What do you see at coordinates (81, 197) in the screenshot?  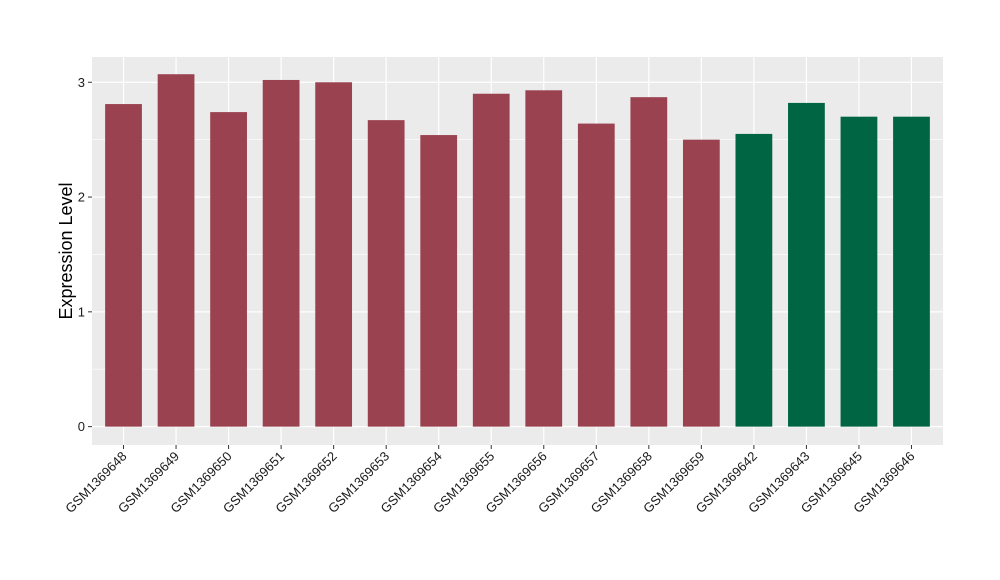 I see `y-tick-label: 2` at bounding box center [81, 197].